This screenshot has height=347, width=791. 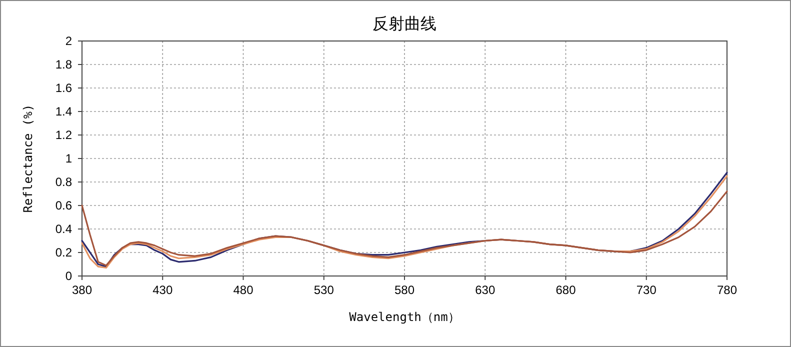 What do you see at coordinates (63, 229) in the screenshot?
I see `y-tick-label: 0.4` at bounding box center [63, 229].